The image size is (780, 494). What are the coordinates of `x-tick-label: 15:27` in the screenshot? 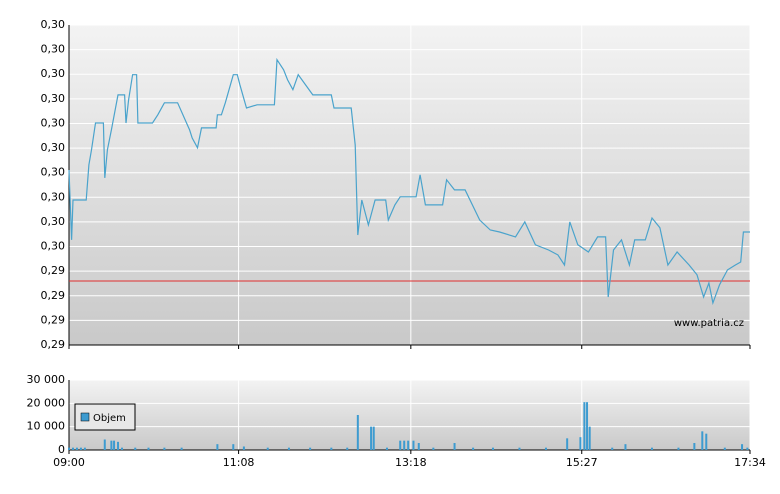 It's located at (582, 462).